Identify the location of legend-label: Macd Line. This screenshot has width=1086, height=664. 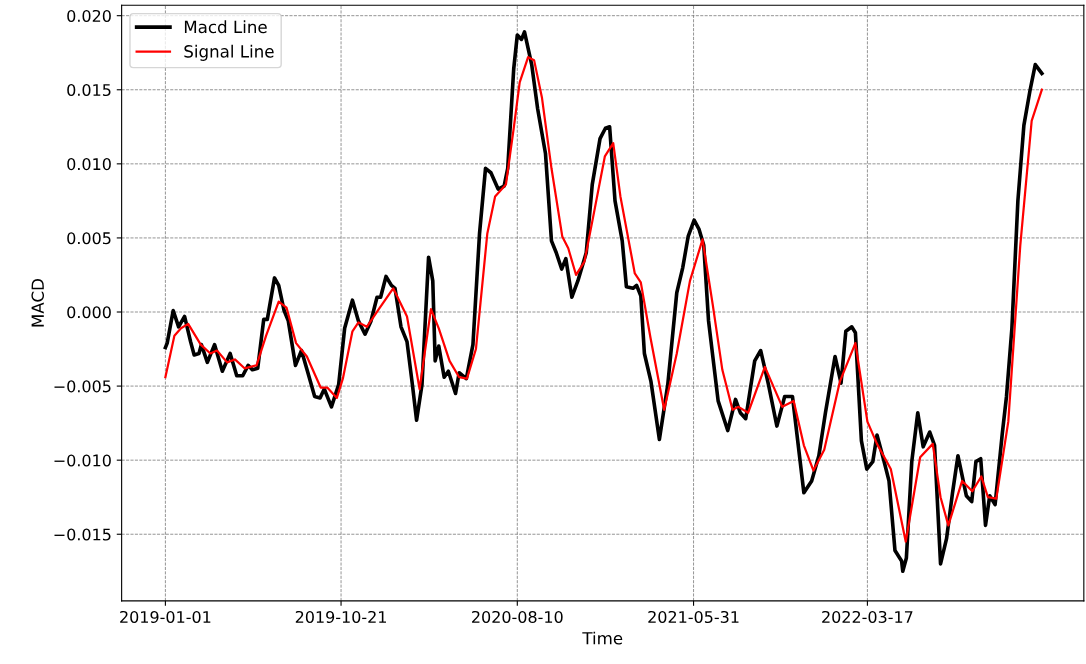
(225, 27).